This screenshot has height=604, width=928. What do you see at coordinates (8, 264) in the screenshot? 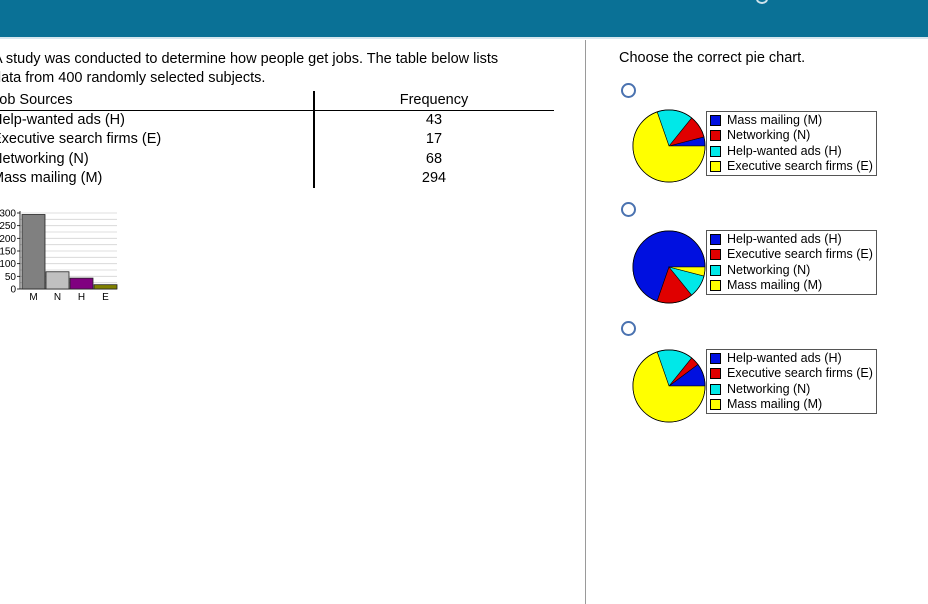
I see `y-tick-label: 100` at bounding box center [8, 264].